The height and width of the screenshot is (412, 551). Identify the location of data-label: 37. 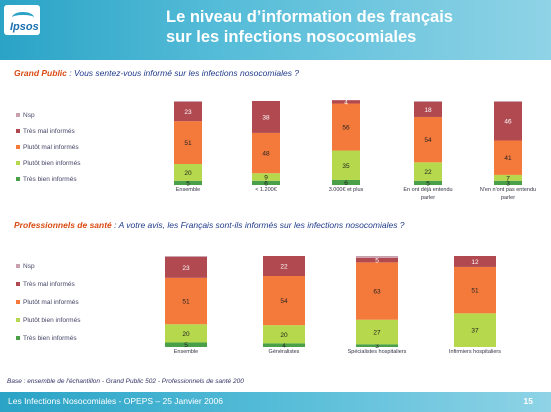
(475, 331).